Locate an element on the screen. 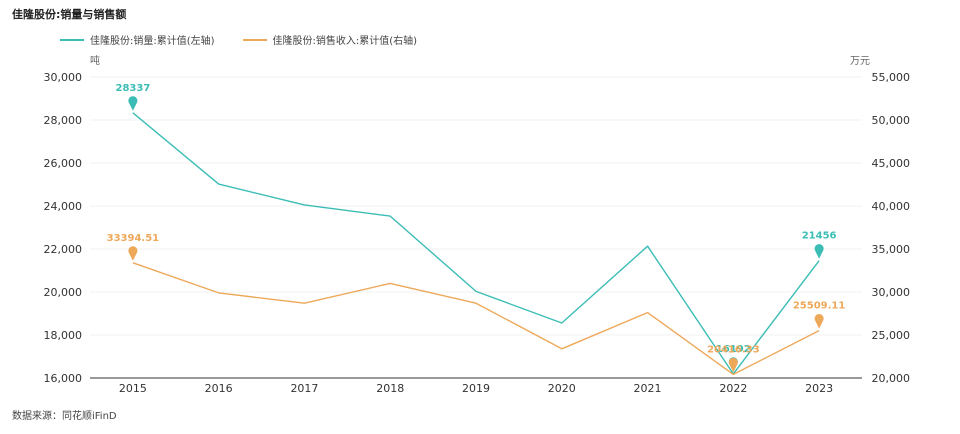  chart-title: 佳隆股份:销量与销售额 is located at coordinates (69, 14).